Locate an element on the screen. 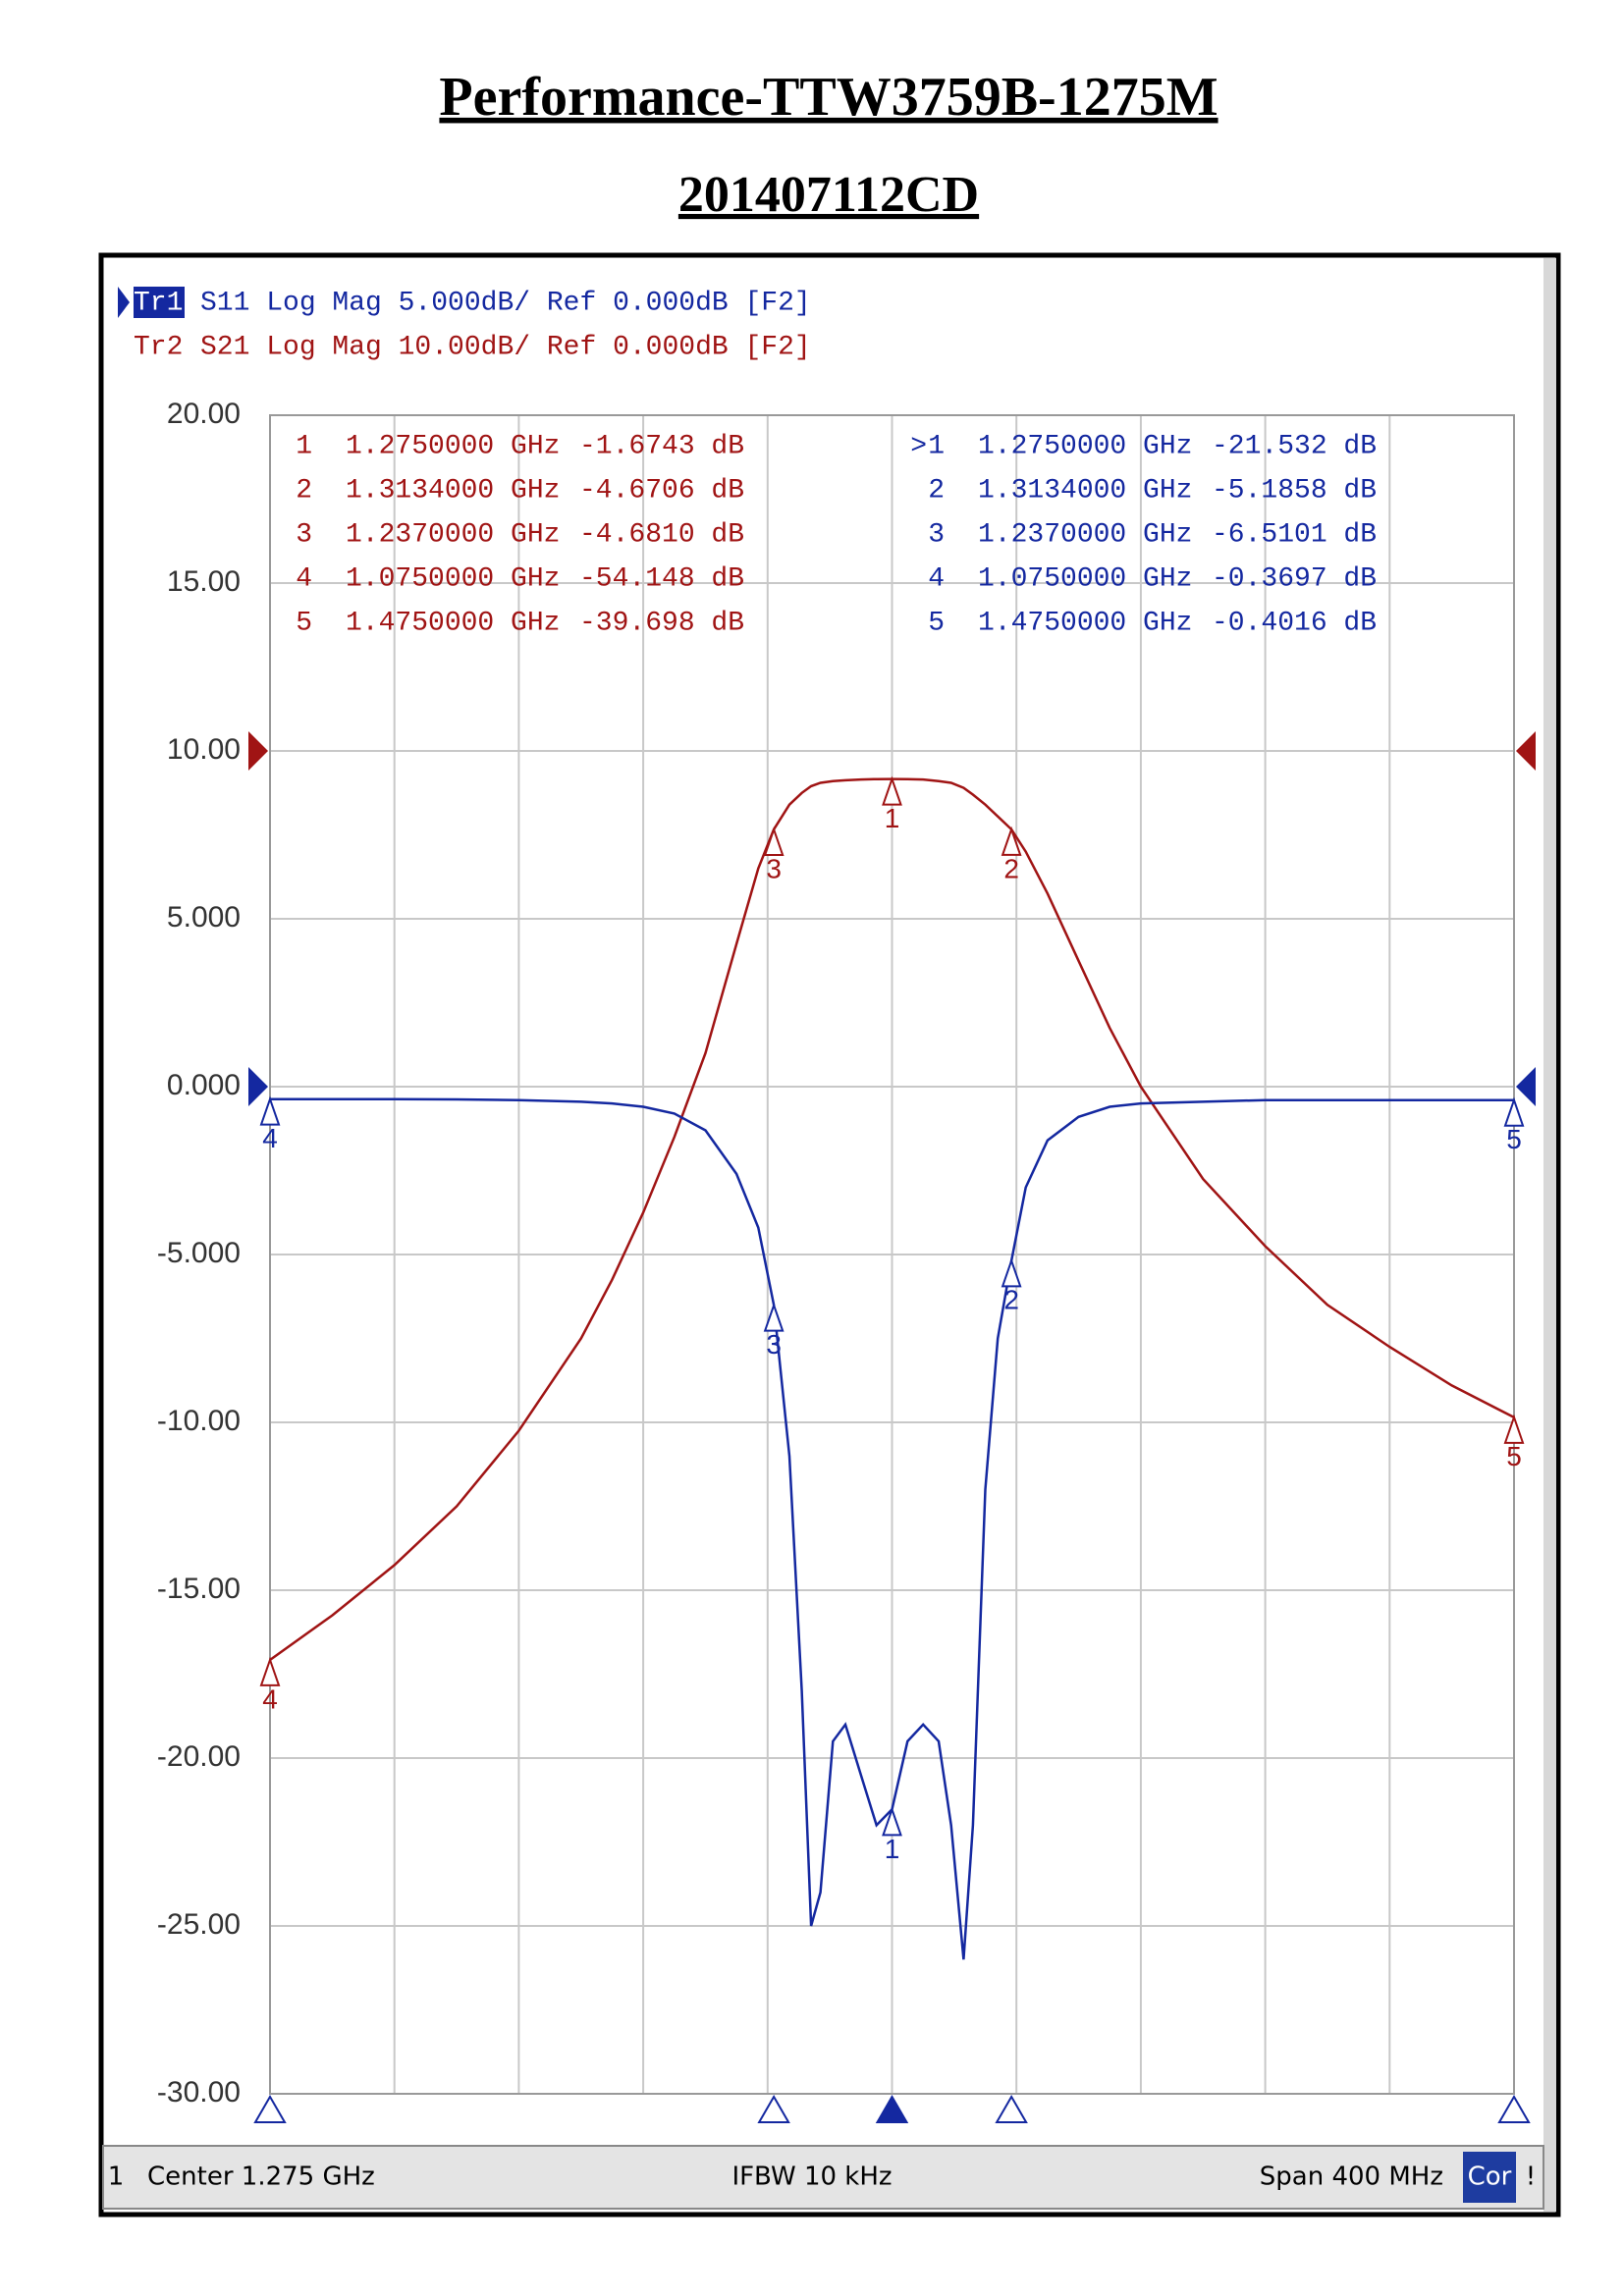 Image resolution: width=1624 pixels, height=2296 pixels. page-title: Performance-TTW3759B-1275M is located at coordinates (828, 97).